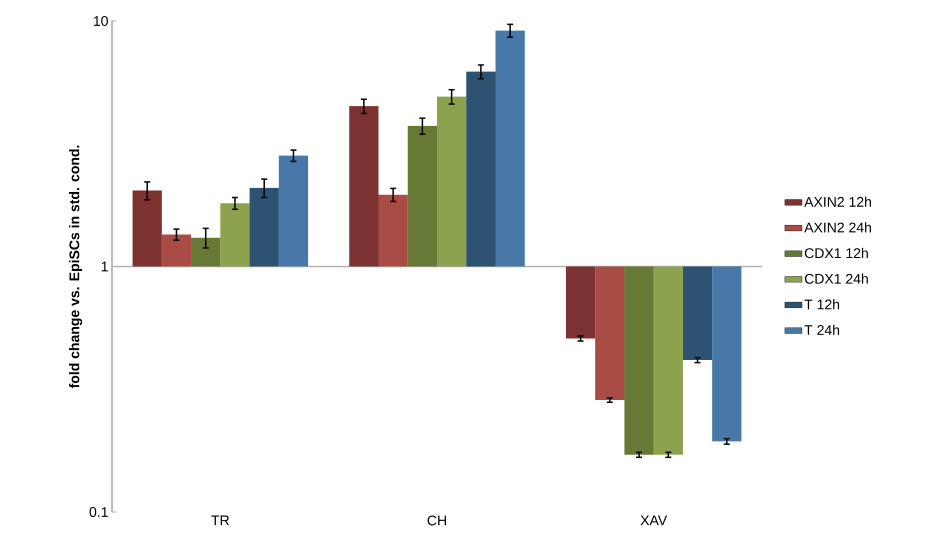 Image resolution: width=931 pixels, height=557 pixels. Describe the element at coordinates (836, 253) in the screenshot. I see `legend-label: CDX1 12h` at that location.